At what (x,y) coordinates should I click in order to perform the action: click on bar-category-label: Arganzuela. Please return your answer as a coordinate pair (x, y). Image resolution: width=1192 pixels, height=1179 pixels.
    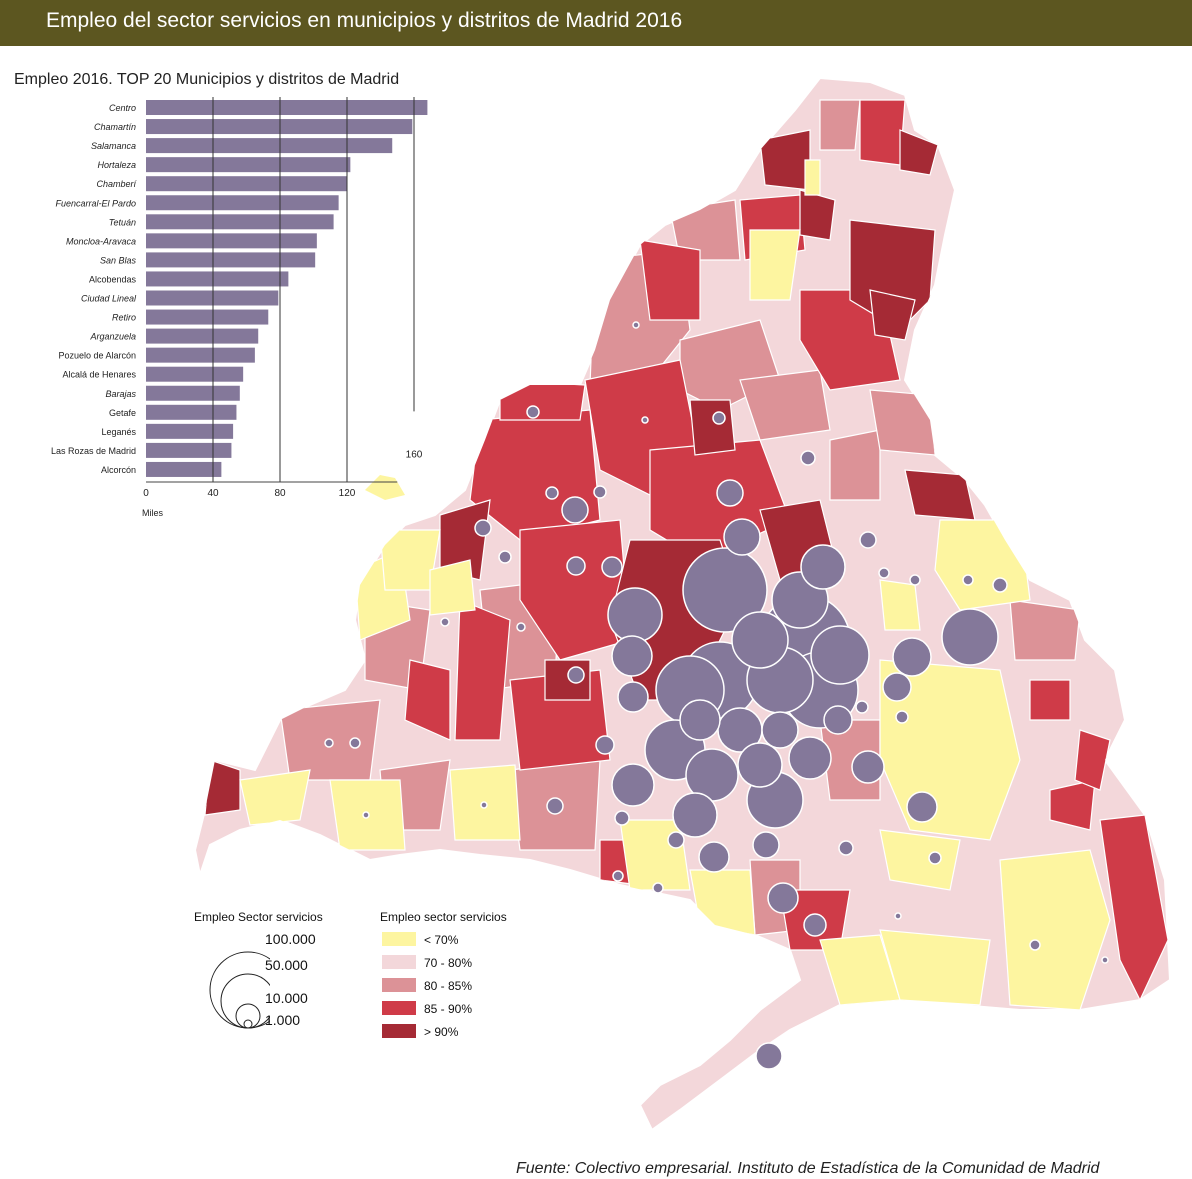
    Looking at the image, I should click on (112, 337).